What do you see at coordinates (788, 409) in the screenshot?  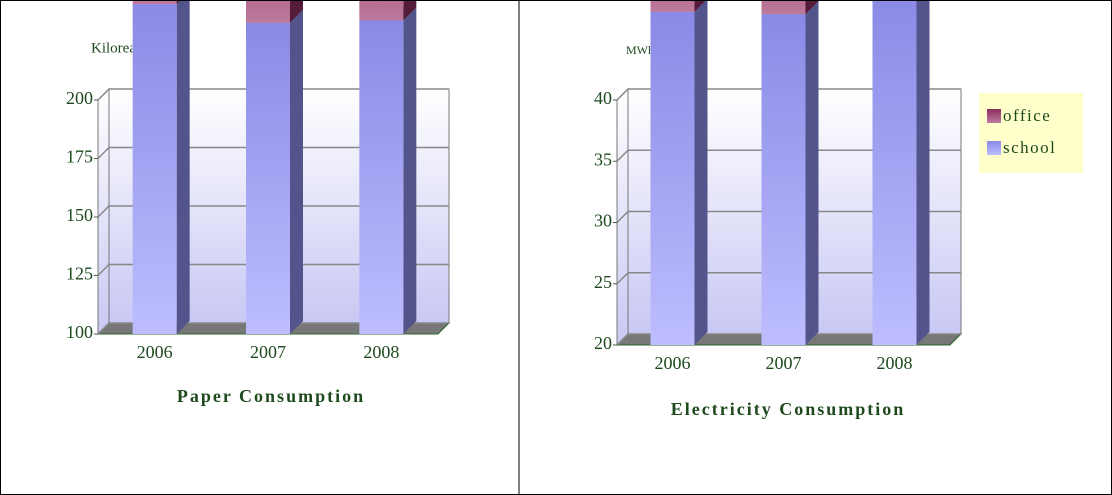 I see `chart-title: Electricity Consumption` at bounding box center [788, 409].